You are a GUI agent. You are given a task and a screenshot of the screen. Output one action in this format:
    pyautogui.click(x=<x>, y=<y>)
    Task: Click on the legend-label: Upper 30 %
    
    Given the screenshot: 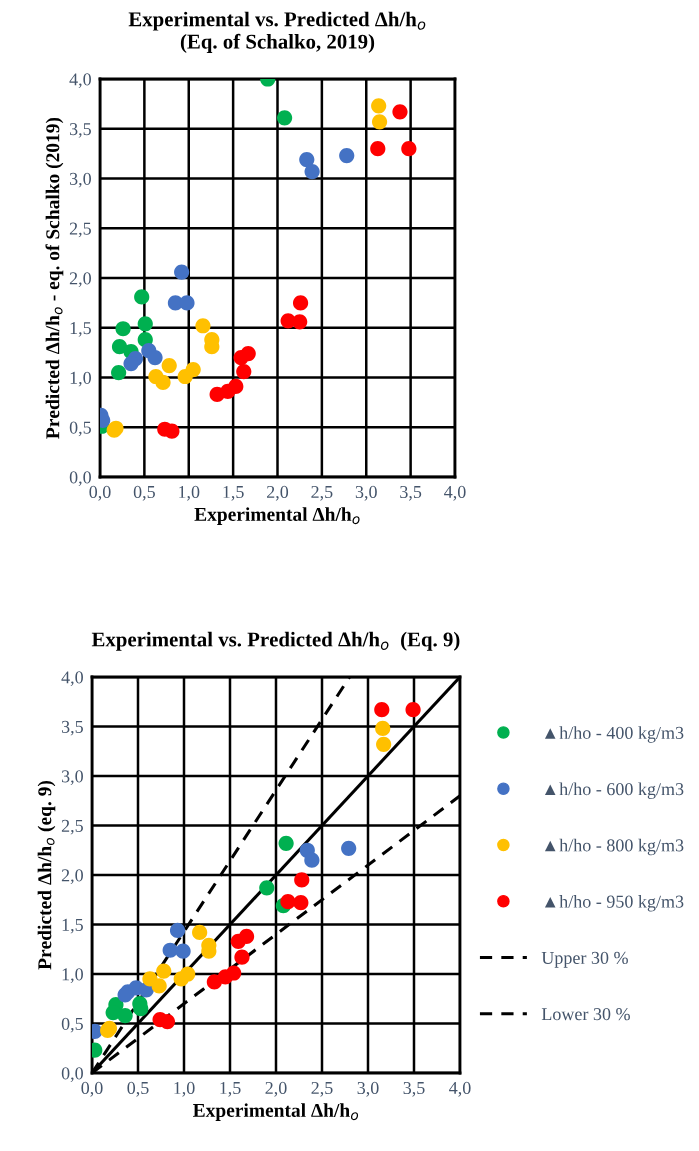 What is the action you would take?
    pyautogui.click(x=584, y=959)
    